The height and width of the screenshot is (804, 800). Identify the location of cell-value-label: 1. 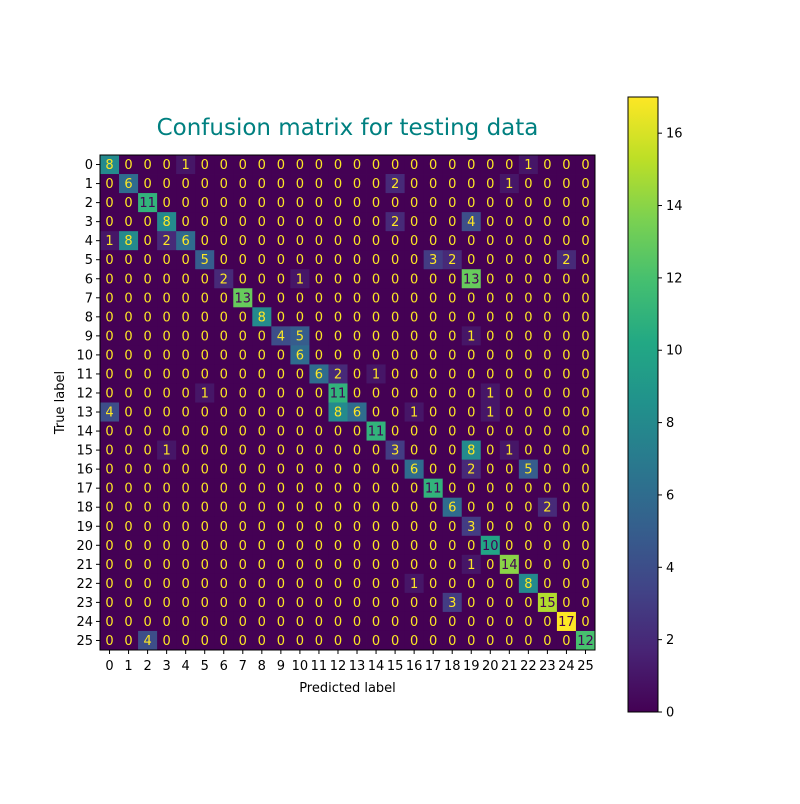
(205, 393).